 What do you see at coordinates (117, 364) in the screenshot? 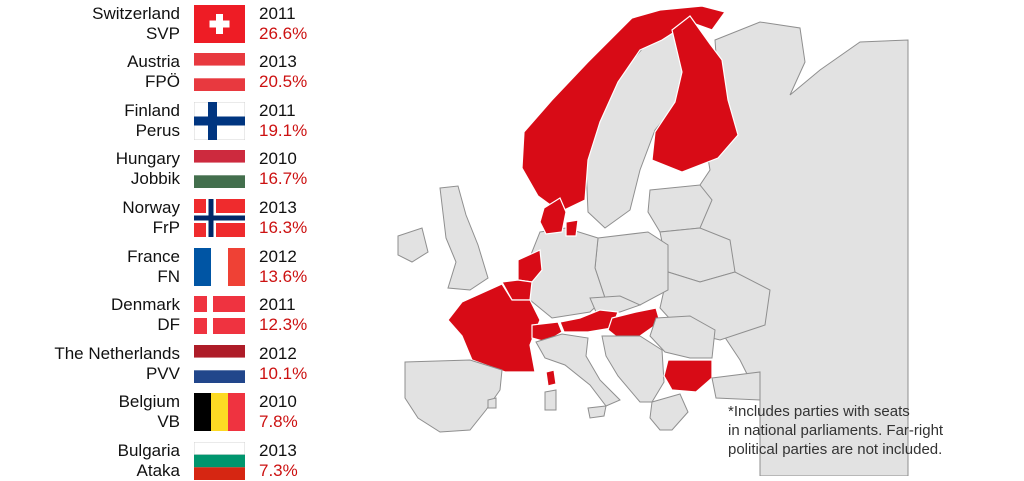
I see `legend-names: The Netherlands PVV` at bounding box center [117, 364].